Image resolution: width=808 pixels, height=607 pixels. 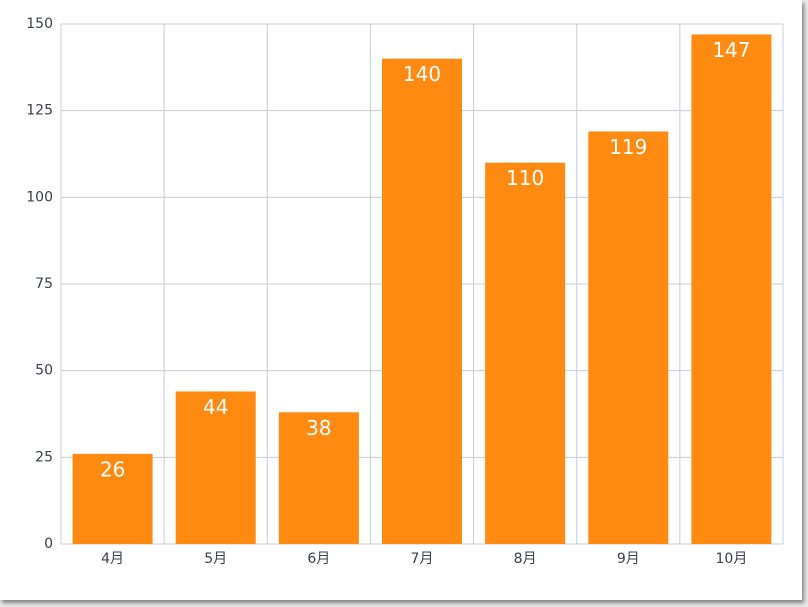 What do you see at coordinates (39, 111) in the screenshot?
I see `y-tick-label: 125` at bounding box center [39, 111].